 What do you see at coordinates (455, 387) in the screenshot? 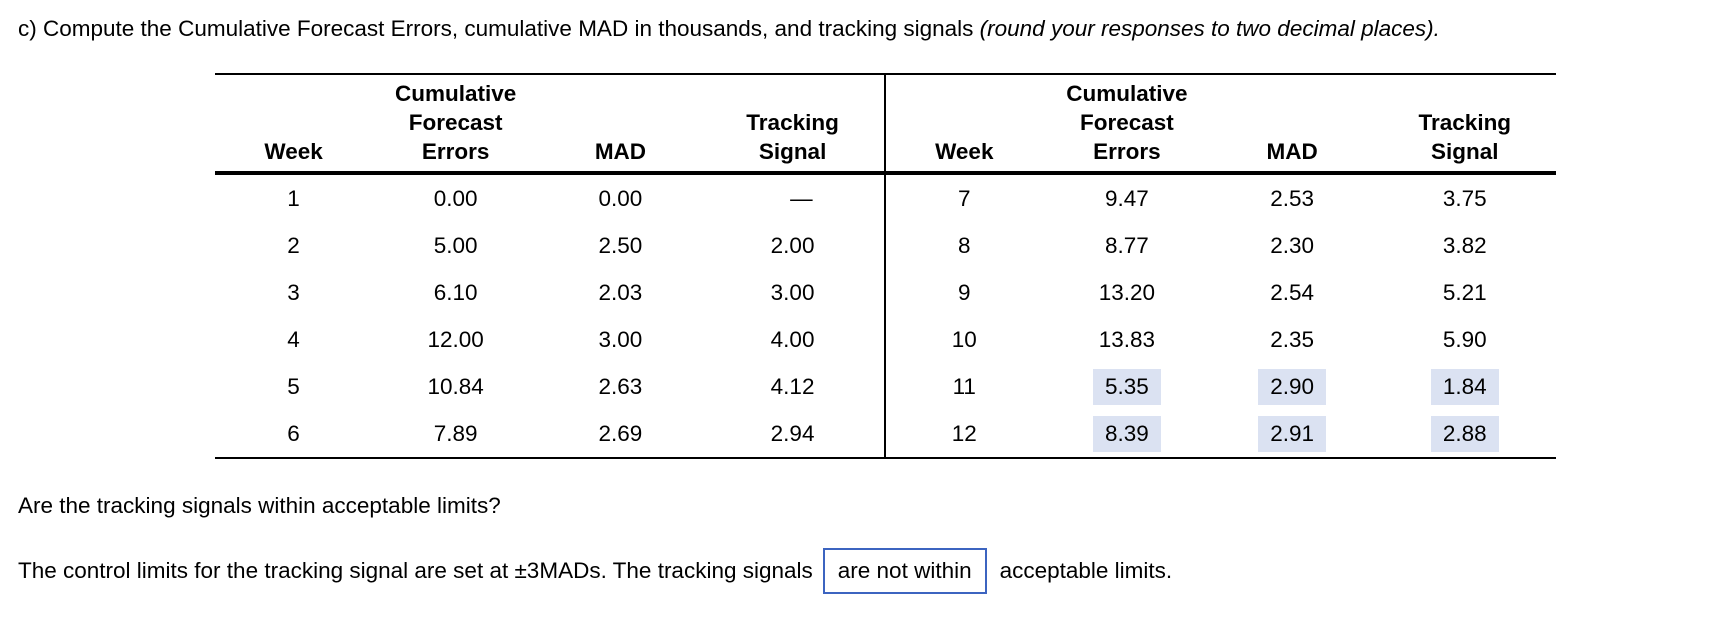
I see `cfe-cell: 10.84` at bounding box center [455, 387].